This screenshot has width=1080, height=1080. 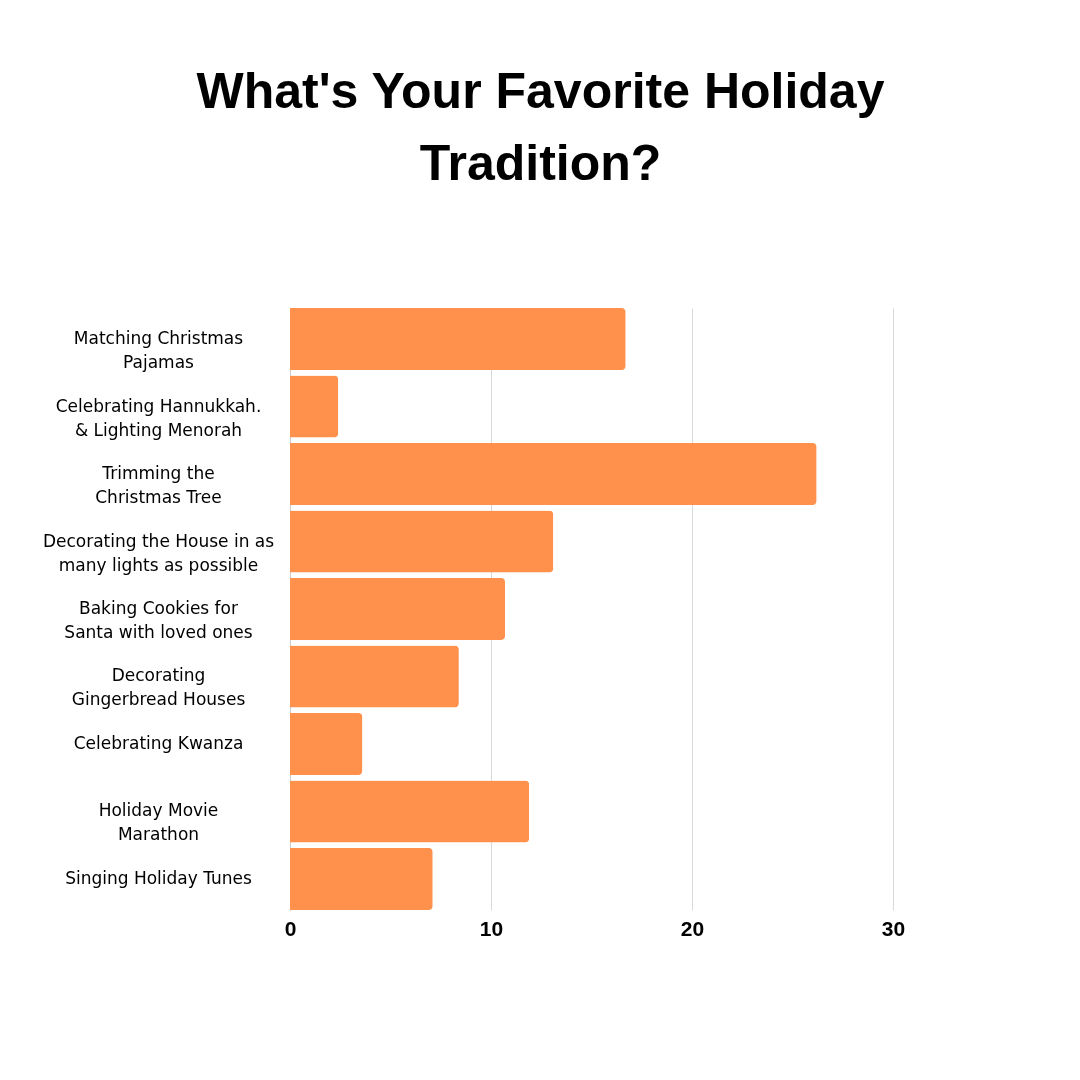 I want to click on y-tick-label: Singing Holiday Tunes, so click(x=159, y=877).